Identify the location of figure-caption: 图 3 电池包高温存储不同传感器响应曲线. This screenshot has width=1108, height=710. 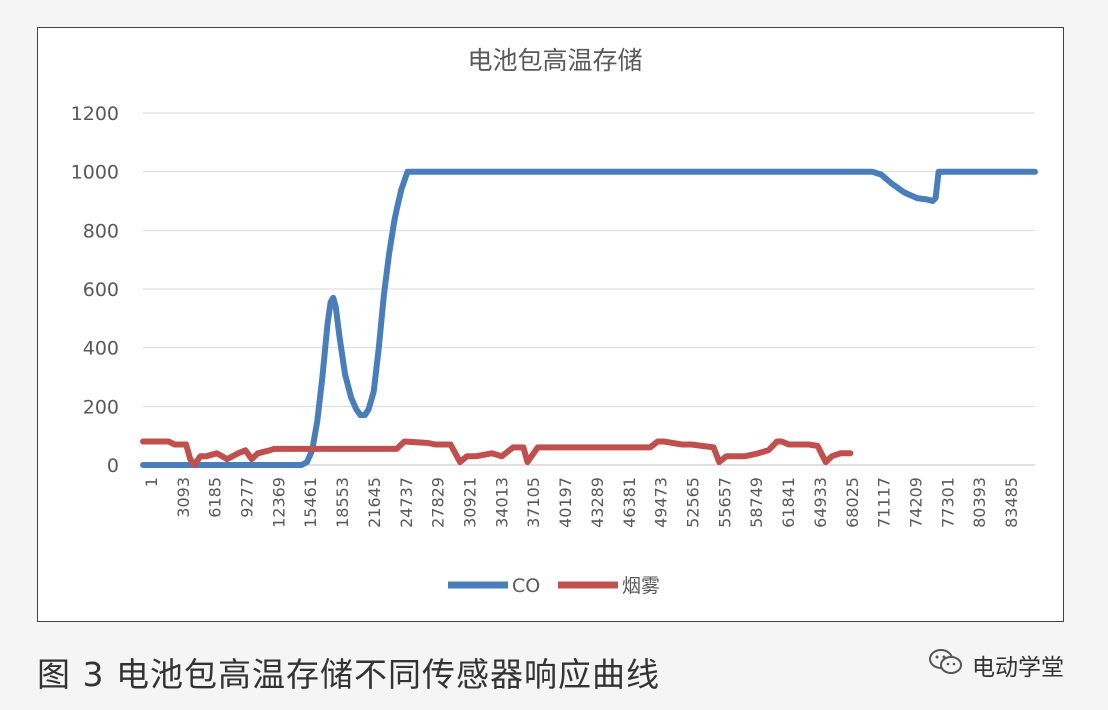
(348, 674).